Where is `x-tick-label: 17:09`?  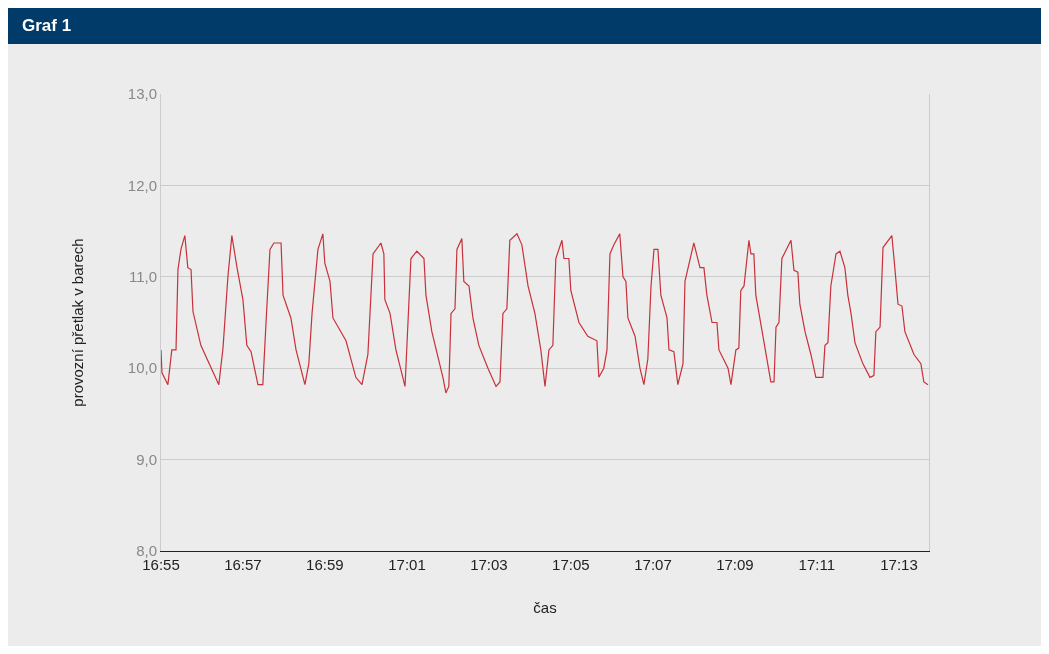 x-tick-label: 17:09 is located at coordinates (735, 565).